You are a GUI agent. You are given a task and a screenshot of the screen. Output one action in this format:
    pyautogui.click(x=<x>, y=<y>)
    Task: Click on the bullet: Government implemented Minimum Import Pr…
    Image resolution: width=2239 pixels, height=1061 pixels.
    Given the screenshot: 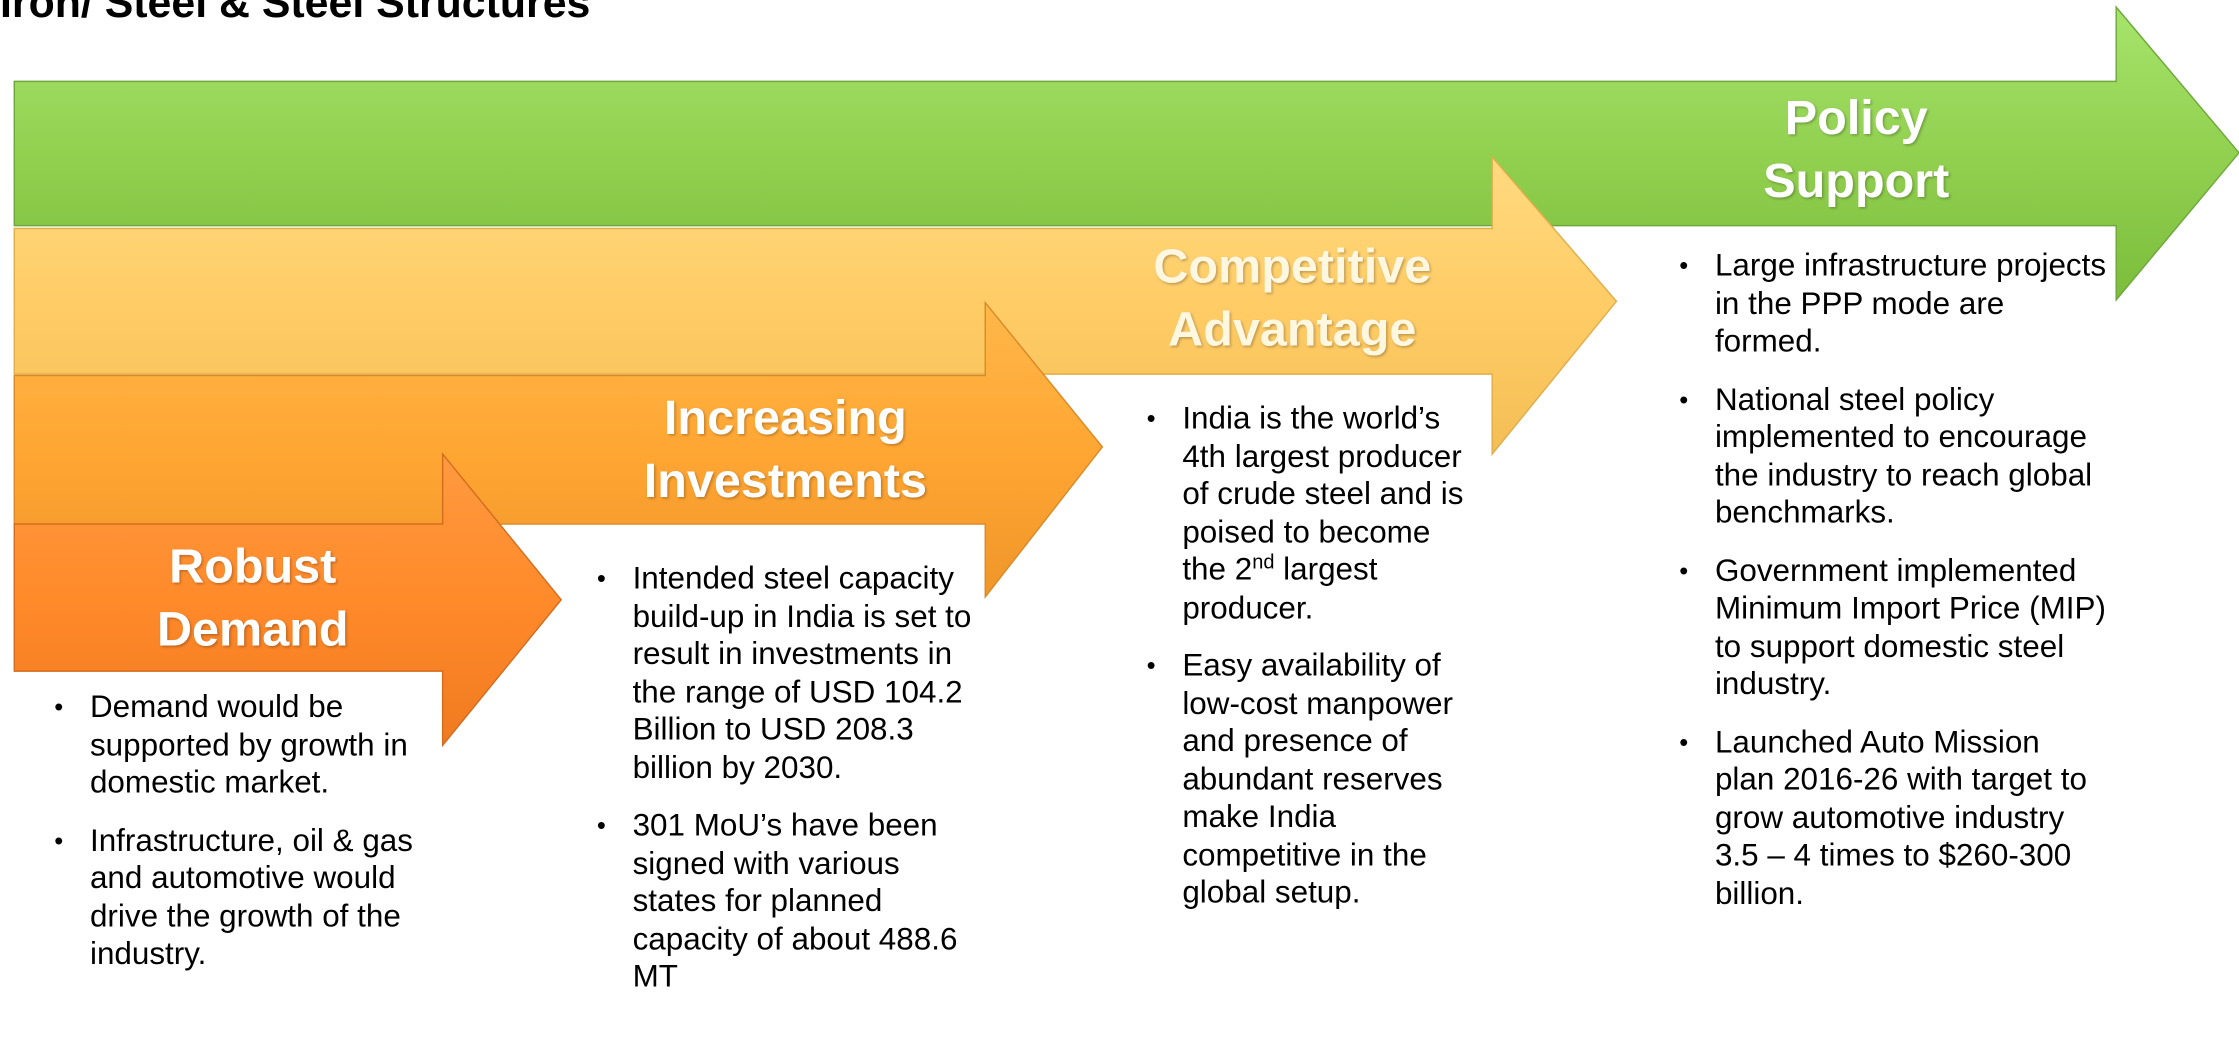 What is the action you would take?
    pyautogui.click(x=1893, y=627)
    